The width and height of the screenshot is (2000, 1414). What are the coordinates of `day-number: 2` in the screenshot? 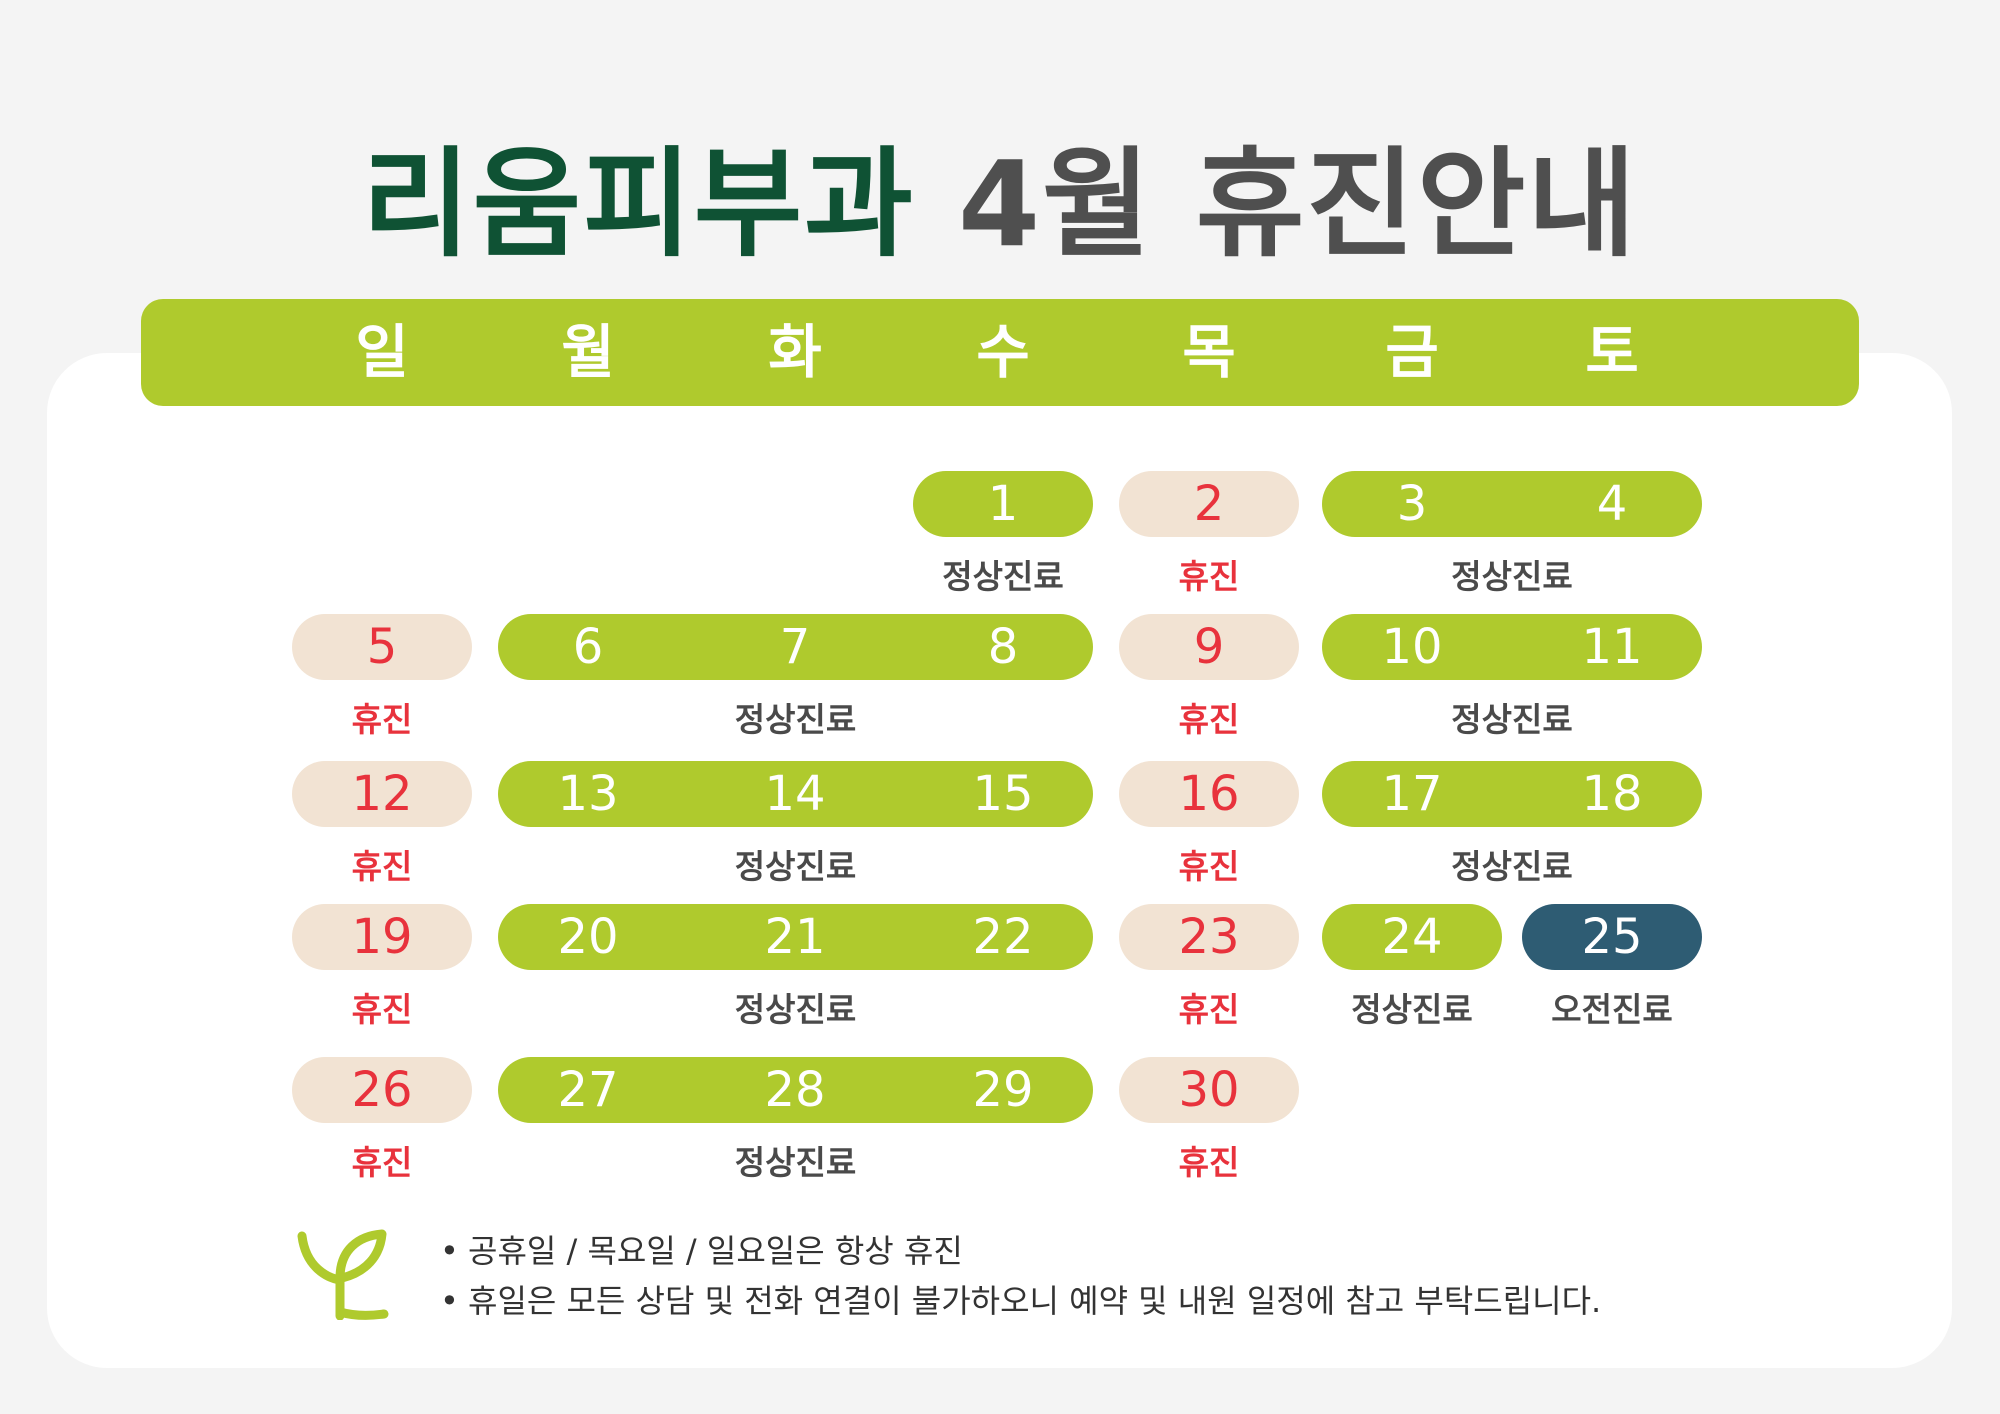 It's located at (1209, 504).